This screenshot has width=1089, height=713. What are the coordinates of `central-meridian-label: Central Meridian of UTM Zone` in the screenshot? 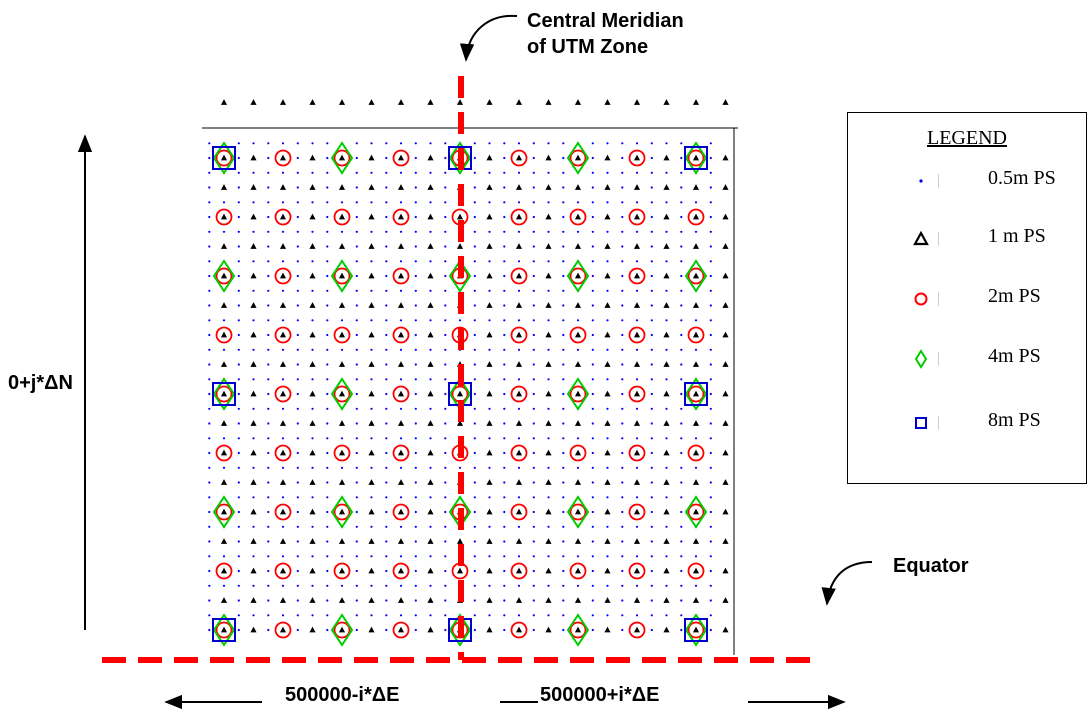 It's located at (605, 34).